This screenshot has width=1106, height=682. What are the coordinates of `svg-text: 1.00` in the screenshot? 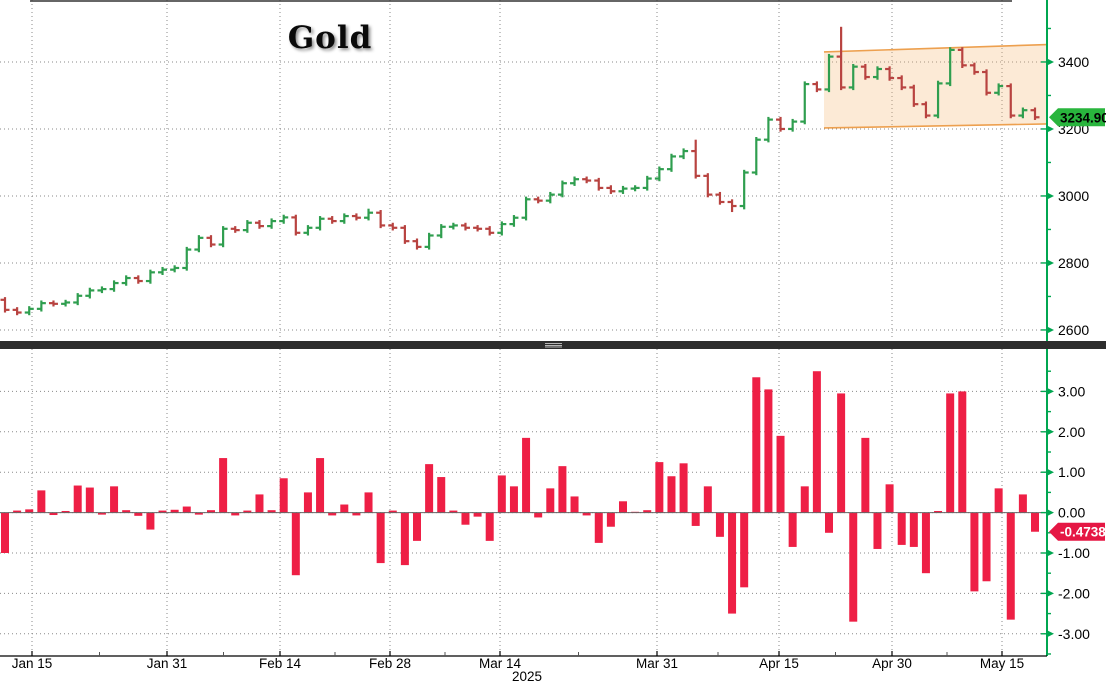 It's located at (1071, 472).